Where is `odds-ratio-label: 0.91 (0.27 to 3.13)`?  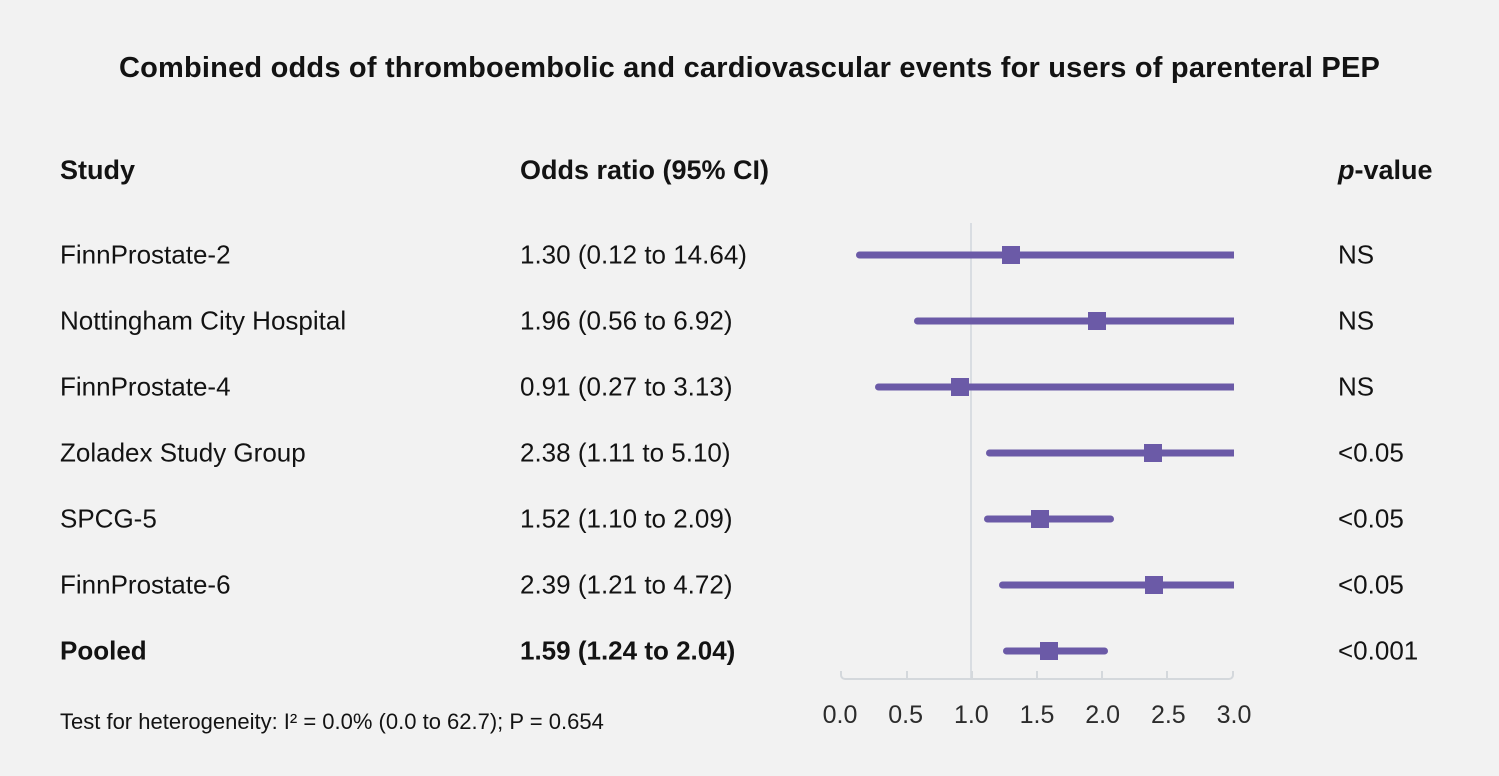 odds-ratio-label: 0.91 (0.27 to 3.13) is located at coordinates (626, 386).